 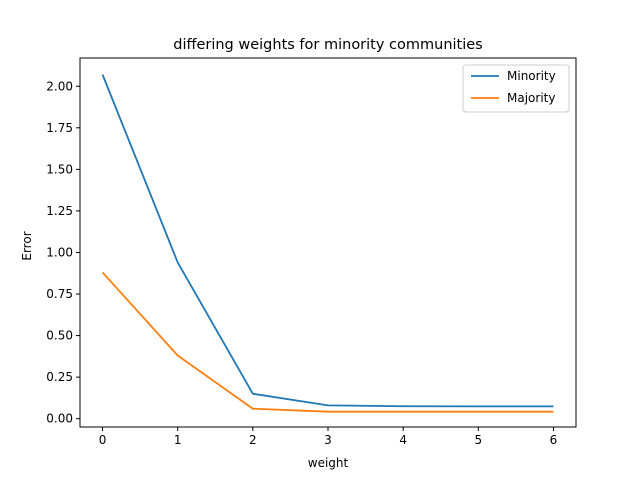 What do you see at coordinates (59, 169) in the screenshot?
I see `y-tick-label: 1.50` at bounding box center [59, 169].